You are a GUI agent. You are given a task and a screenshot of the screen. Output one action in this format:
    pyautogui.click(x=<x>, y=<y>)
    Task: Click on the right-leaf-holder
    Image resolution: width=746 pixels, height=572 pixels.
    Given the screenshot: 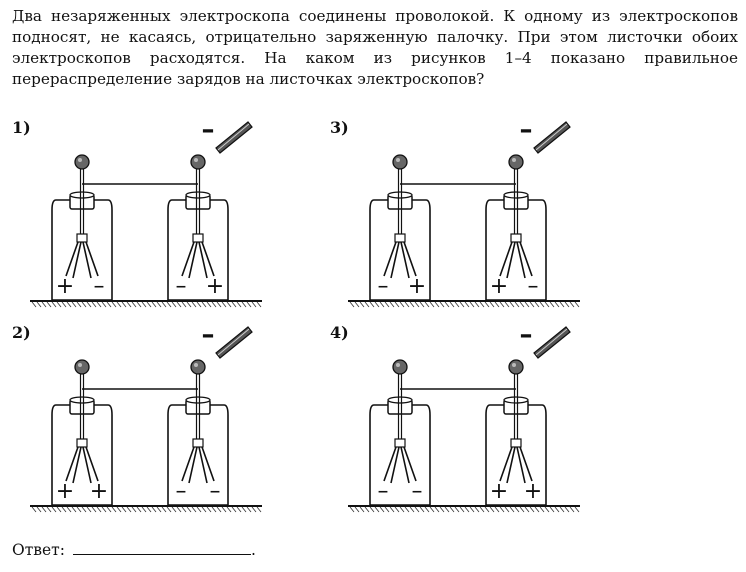 What is the action you would take?
    pyautogui.click(x=198, y=238)
    